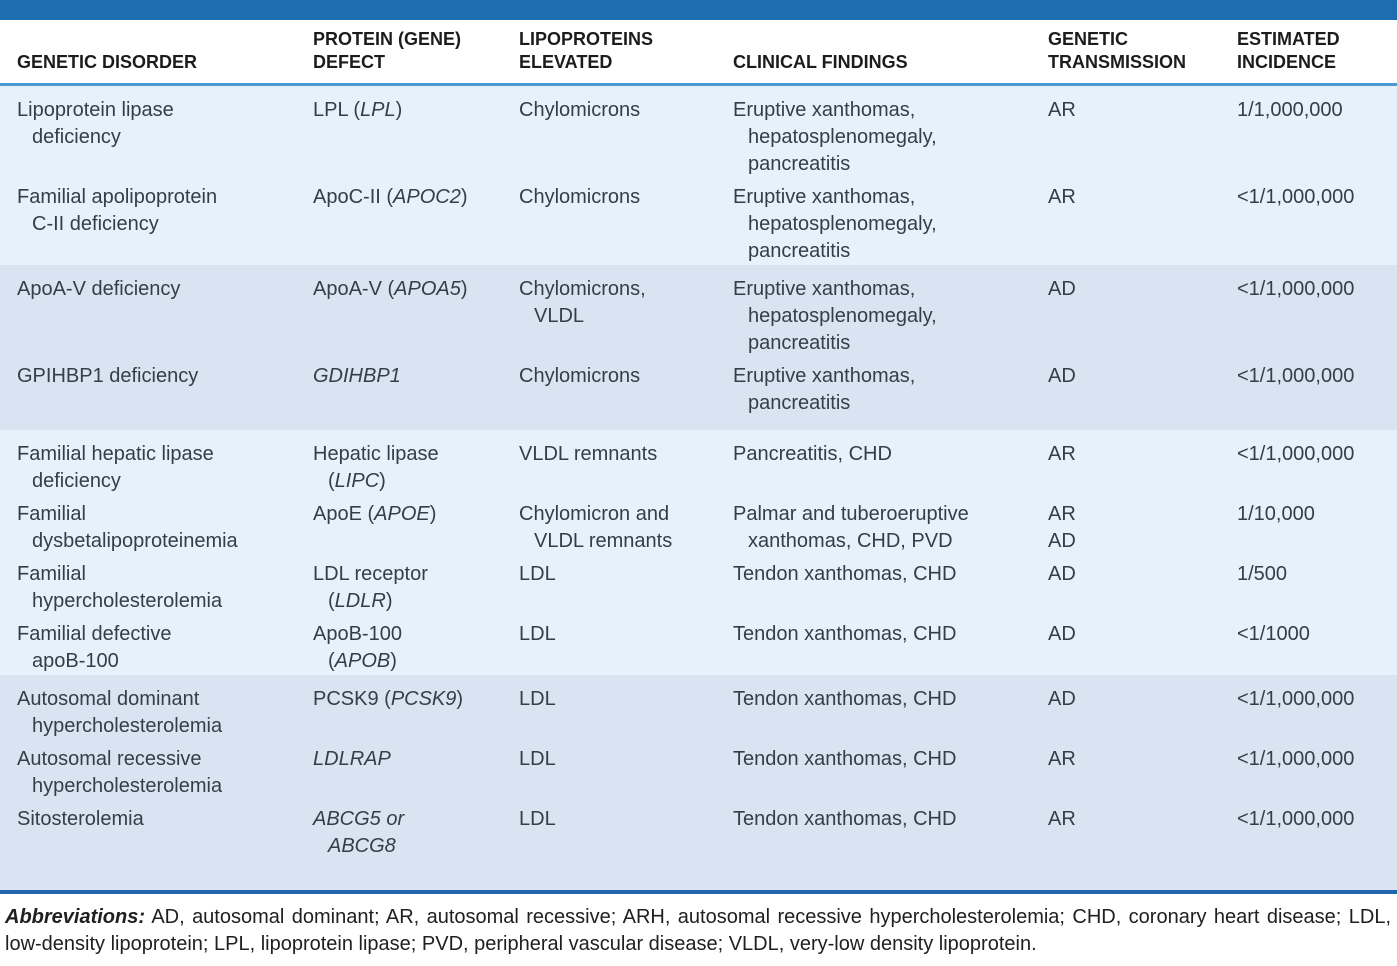 This screenshot has width=1397, height=966. I want to click on cell-disorder: ApoA-V deficiency, so click(148, 311).